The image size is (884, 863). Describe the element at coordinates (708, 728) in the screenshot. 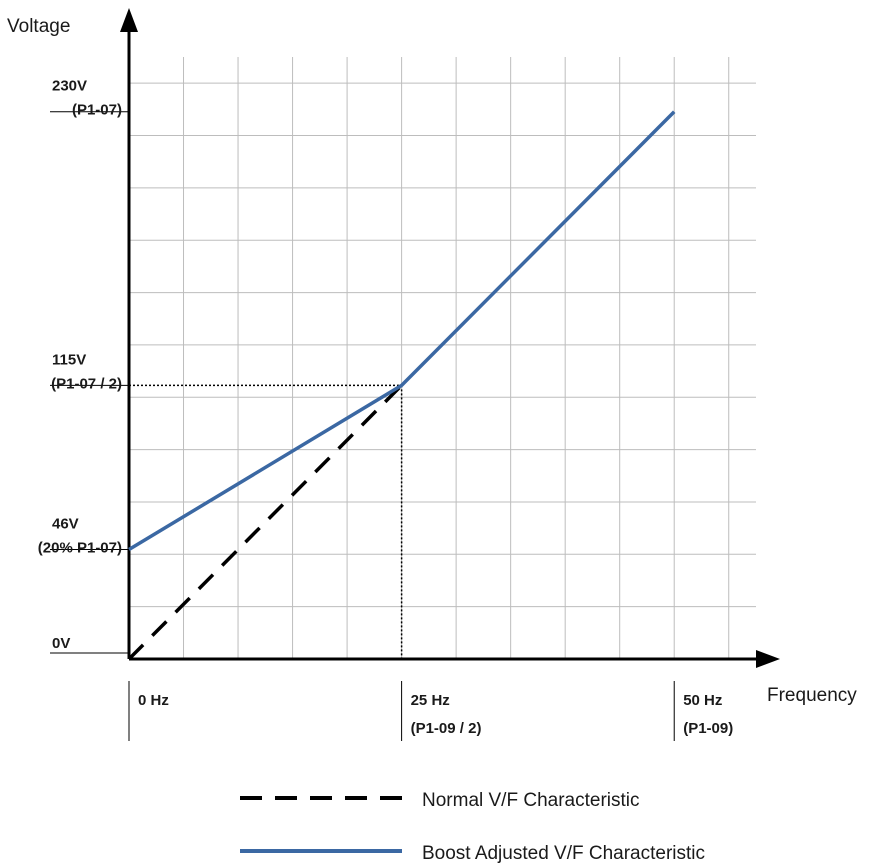

I see `x-tick-sublabel: (P1-09)` at that location.